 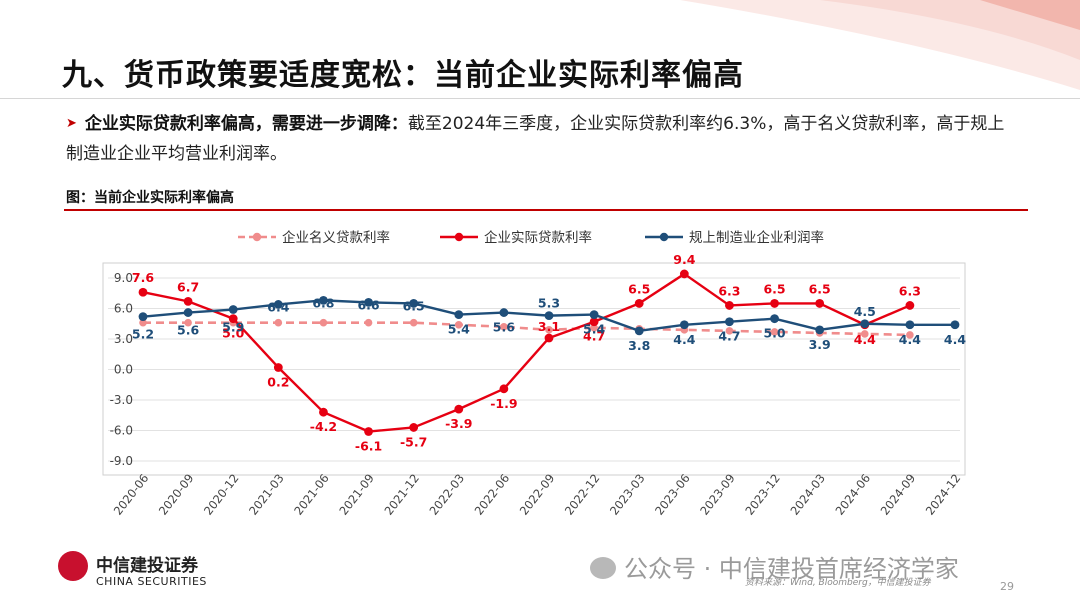 I want to click on bullet-lead: 企业实际贷款利率偏高，需要进一步调降：, so click(x=246, y=124).